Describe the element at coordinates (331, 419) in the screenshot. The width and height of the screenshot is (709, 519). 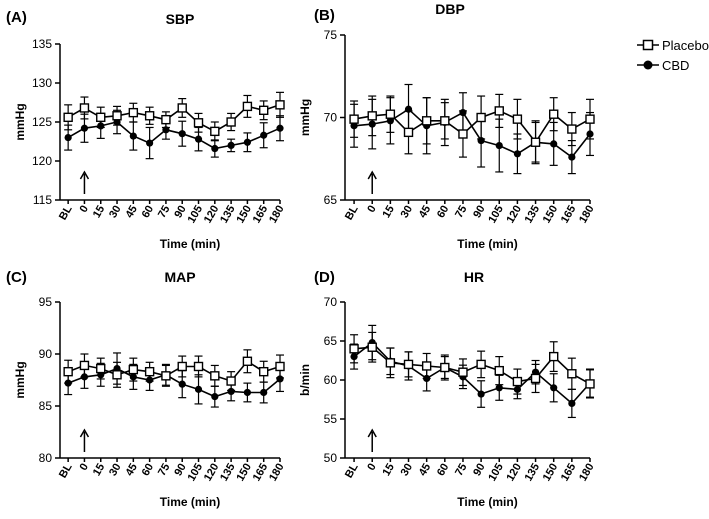
I see `y-tick-label: 55` at that location.